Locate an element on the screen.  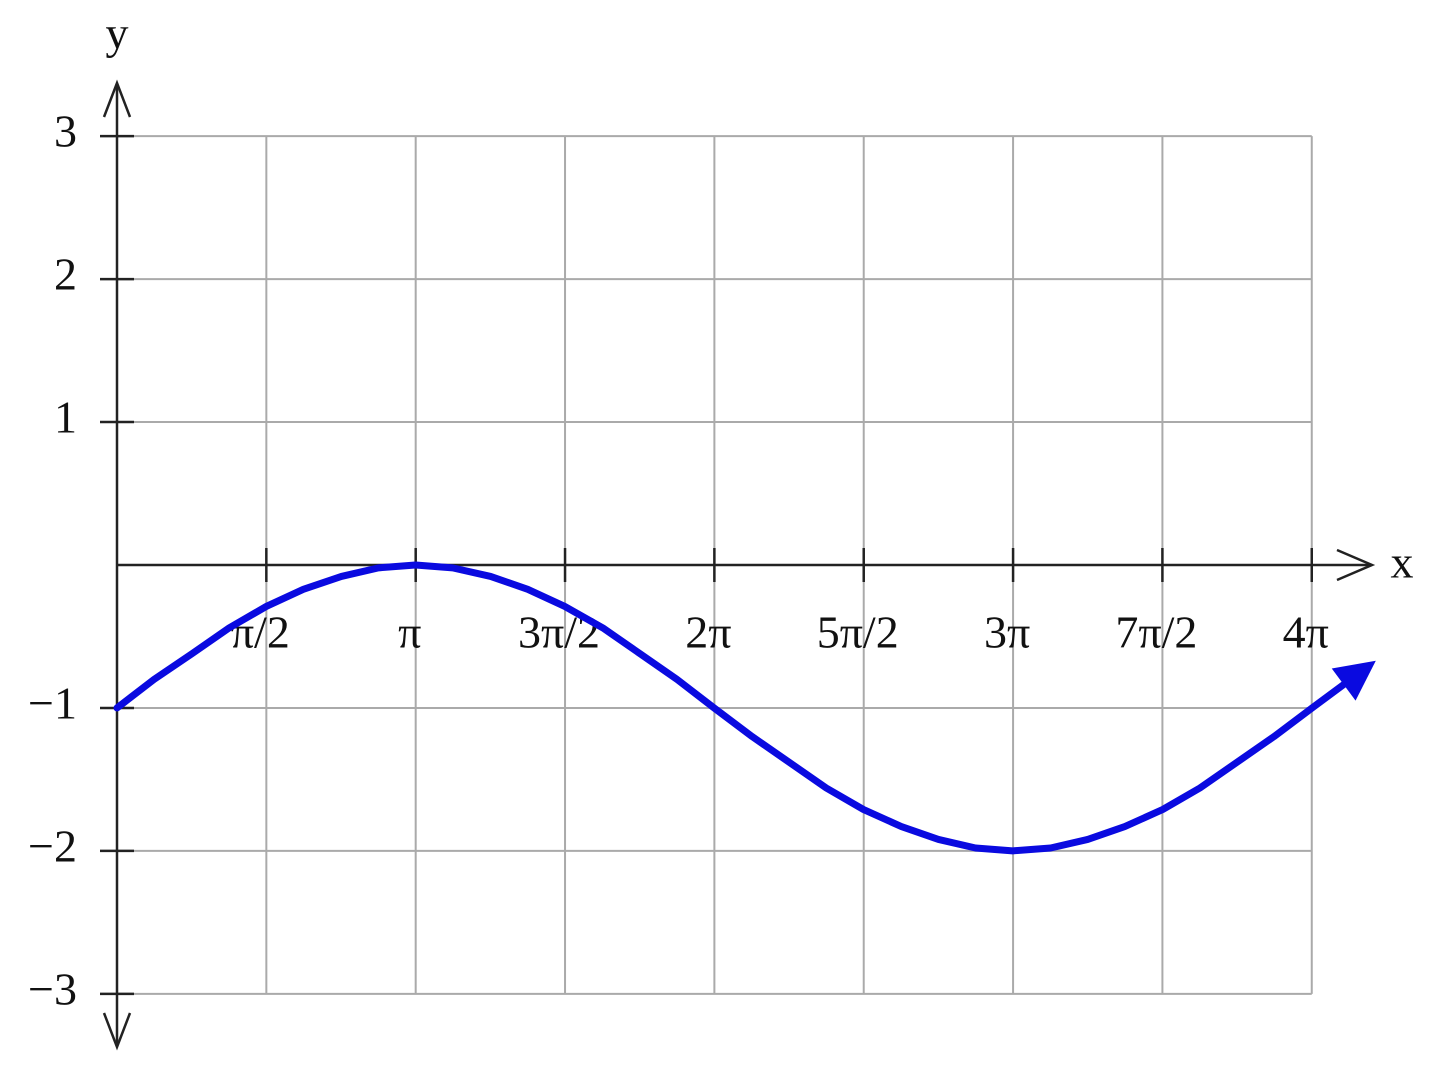
x-axis-arrow is located at coordinates (1356, 565).